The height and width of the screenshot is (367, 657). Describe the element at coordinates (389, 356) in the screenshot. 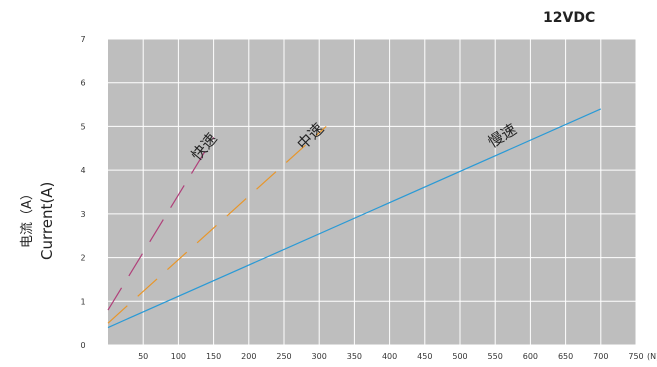

I see `x-tick-label: 400` at that location.